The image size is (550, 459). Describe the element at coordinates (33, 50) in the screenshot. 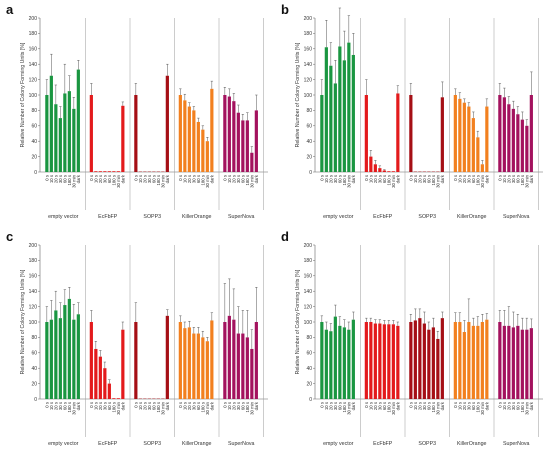

I see `y-tick-label: 160` at that location.